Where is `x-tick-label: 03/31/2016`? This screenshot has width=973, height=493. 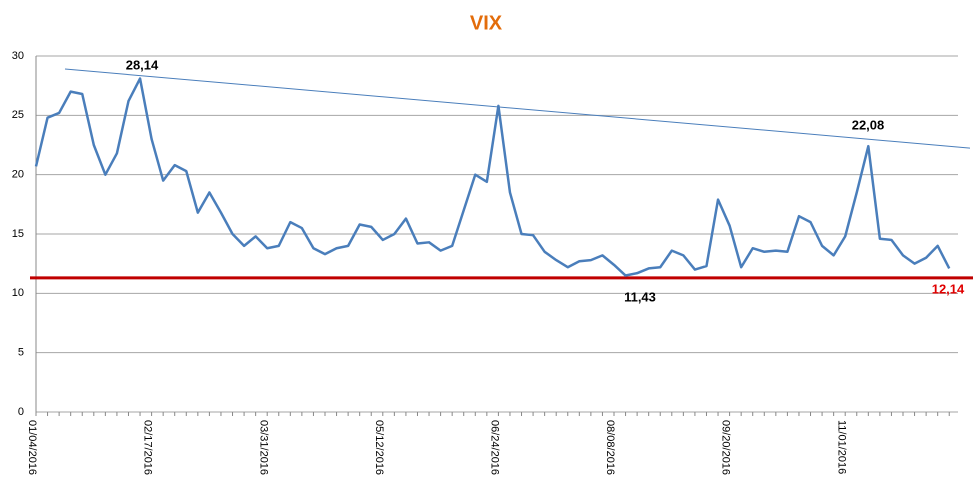
x-tick-label: 03/31/2016 is located at coordinates (263, 447).